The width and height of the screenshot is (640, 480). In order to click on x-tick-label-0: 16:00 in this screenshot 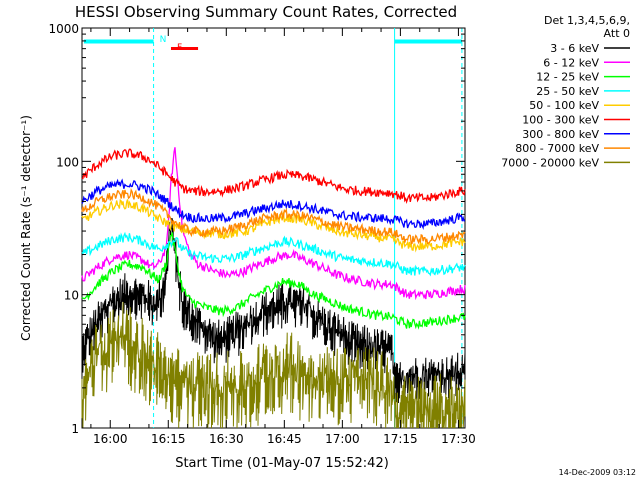, I will do `click(110, 439)`.